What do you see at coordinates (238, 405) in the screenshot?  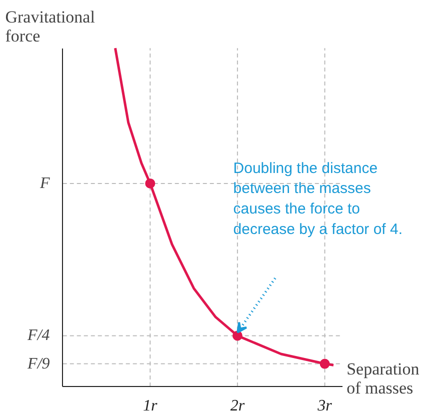 I see `x-tick-label: 2r` at bounding box center [238, 405].